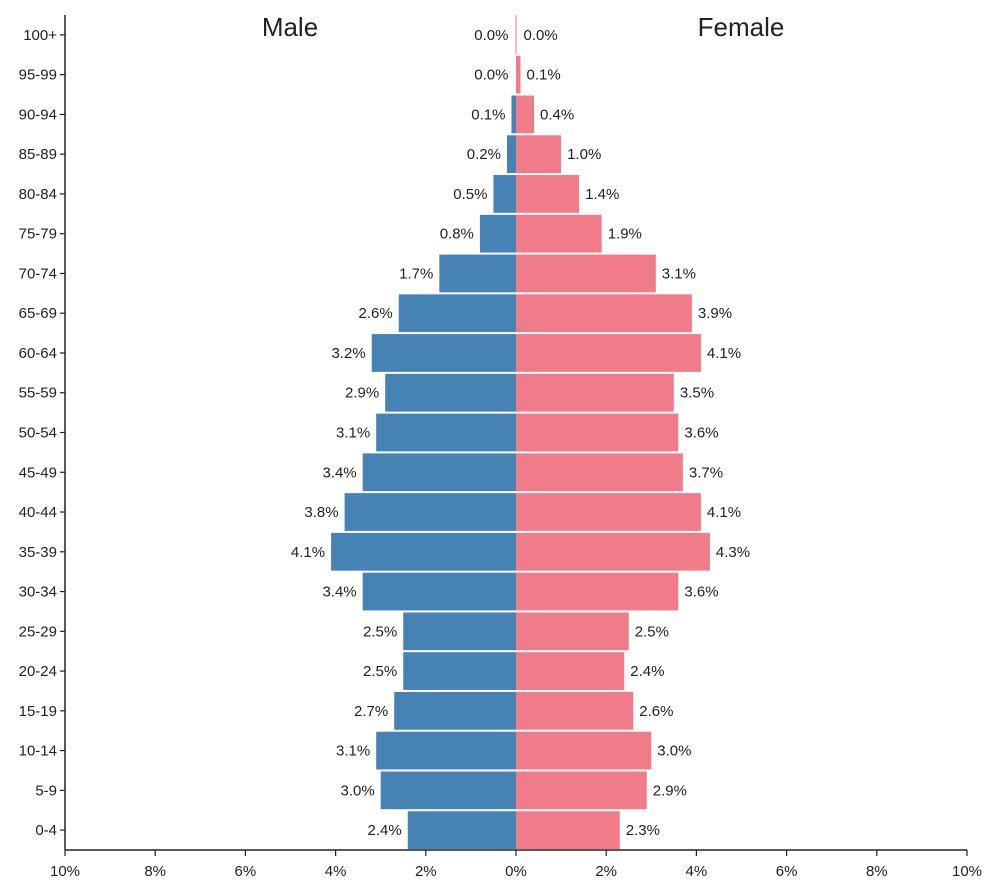 This screenshot has width=988, height=883. What do you see at coordinates (65, 871) in the screenshot?
I see `x-tick-label: 10%` at bounding box center [65, 871].